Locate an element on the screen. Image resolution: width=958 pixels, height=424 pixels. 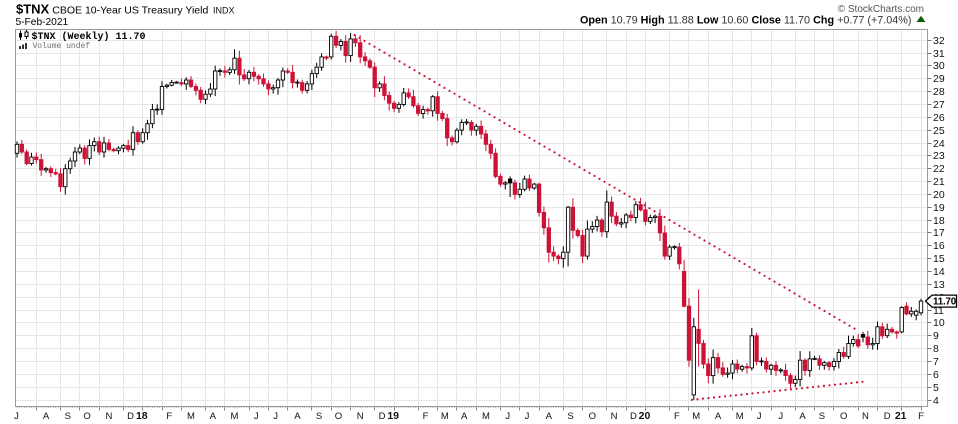
svg-text: 22 is located at coordinates (939, 169).